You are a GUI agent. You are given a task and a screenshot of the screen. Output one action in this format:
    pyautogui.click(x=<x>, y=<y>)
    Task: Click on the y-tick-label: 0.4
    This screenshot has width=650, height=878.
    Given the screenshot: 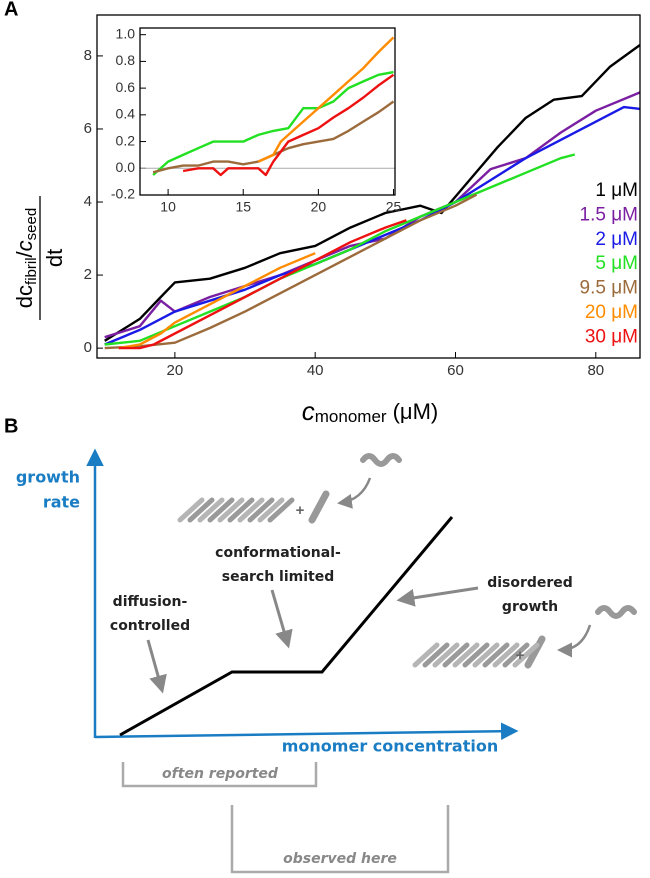 What is the action you would take?
    pyautogui.click(x=126, y=114)
    